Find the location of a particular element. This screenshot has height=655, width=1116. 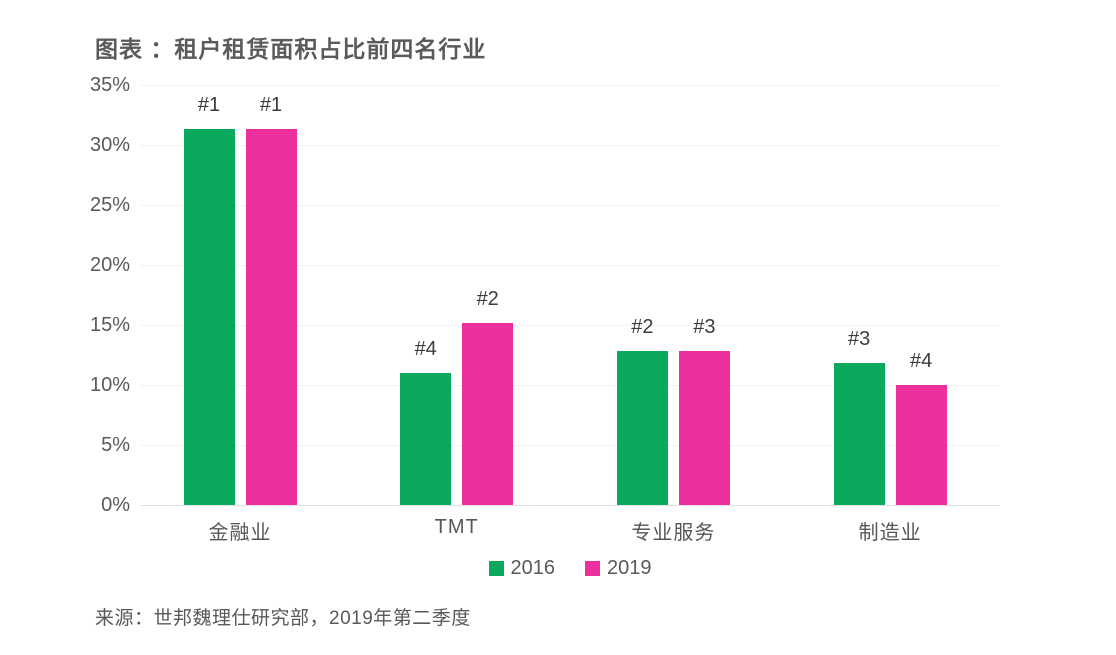

category-label: TMT is located at coordinates (456, 527).